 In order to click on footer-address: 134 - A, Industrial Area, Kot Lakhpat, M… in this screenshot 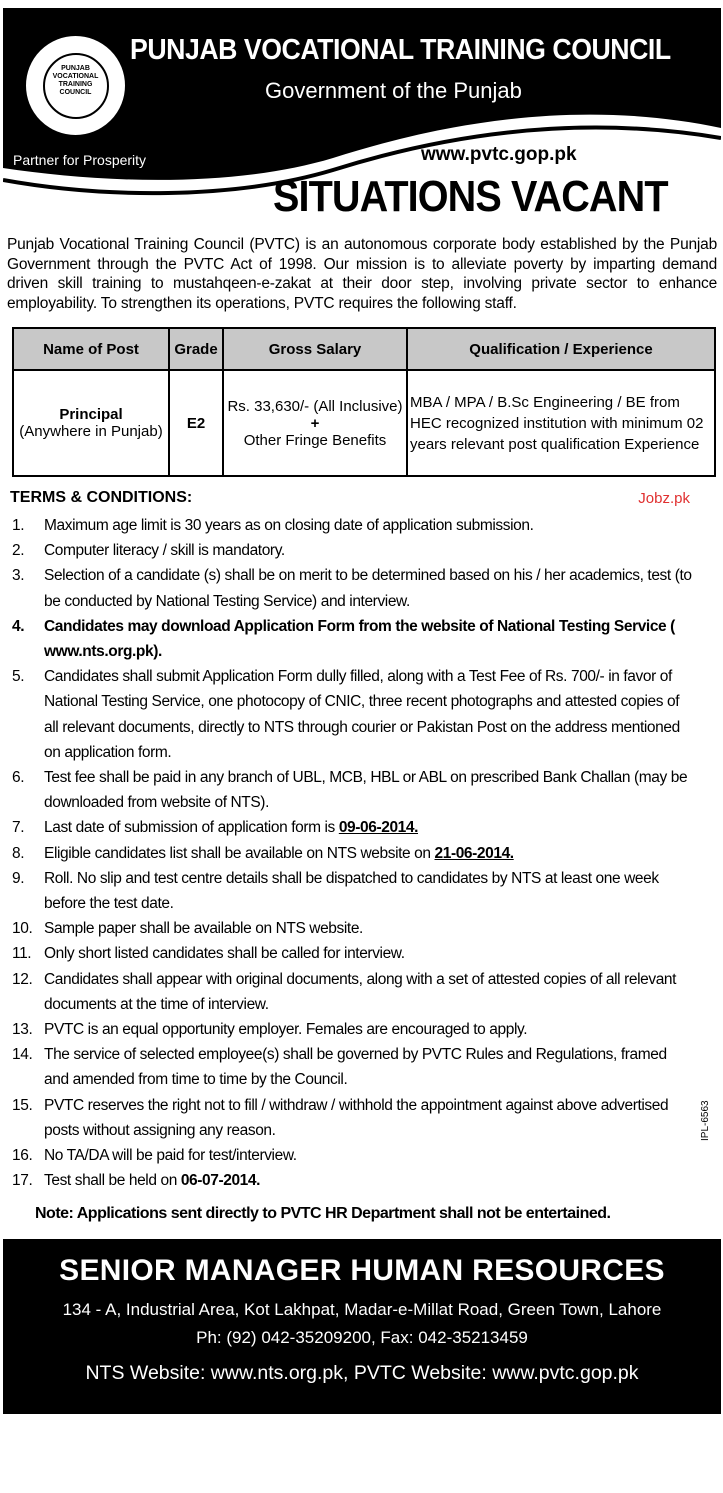, I will do `click(362, 1310)`.